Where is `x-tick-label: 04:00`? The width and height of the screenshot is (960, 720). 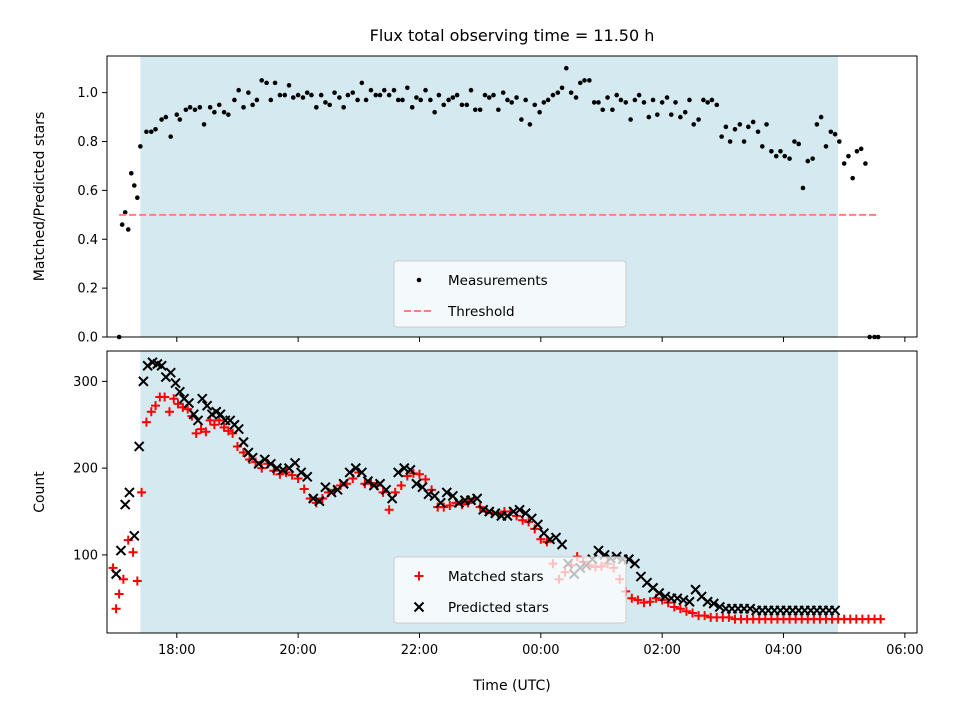 x-tick-label: 04:00 is located at coordinates (783, 650).